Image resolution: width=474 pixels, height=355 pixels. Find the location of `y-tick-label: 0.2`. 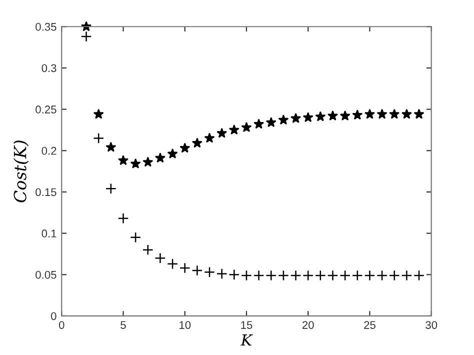

y-tick-label: 0.2 is located at coordinates (49, 150).